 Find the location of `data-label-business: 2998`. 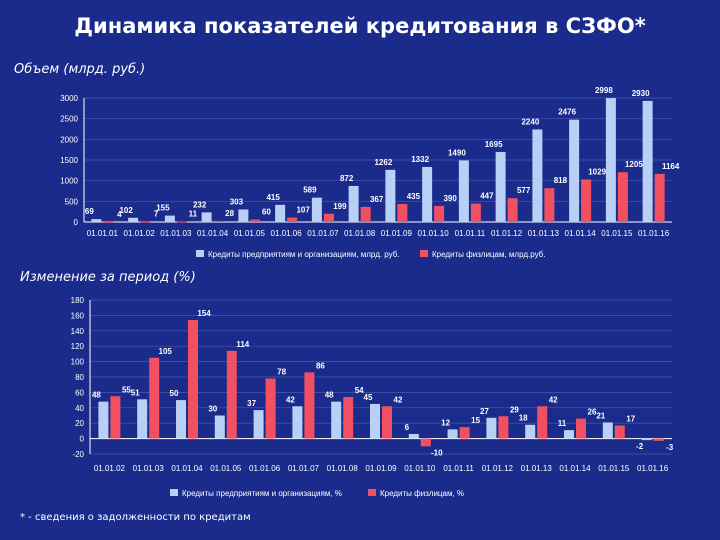

data-label-business: 2998 is located at coordinates (604, 90).